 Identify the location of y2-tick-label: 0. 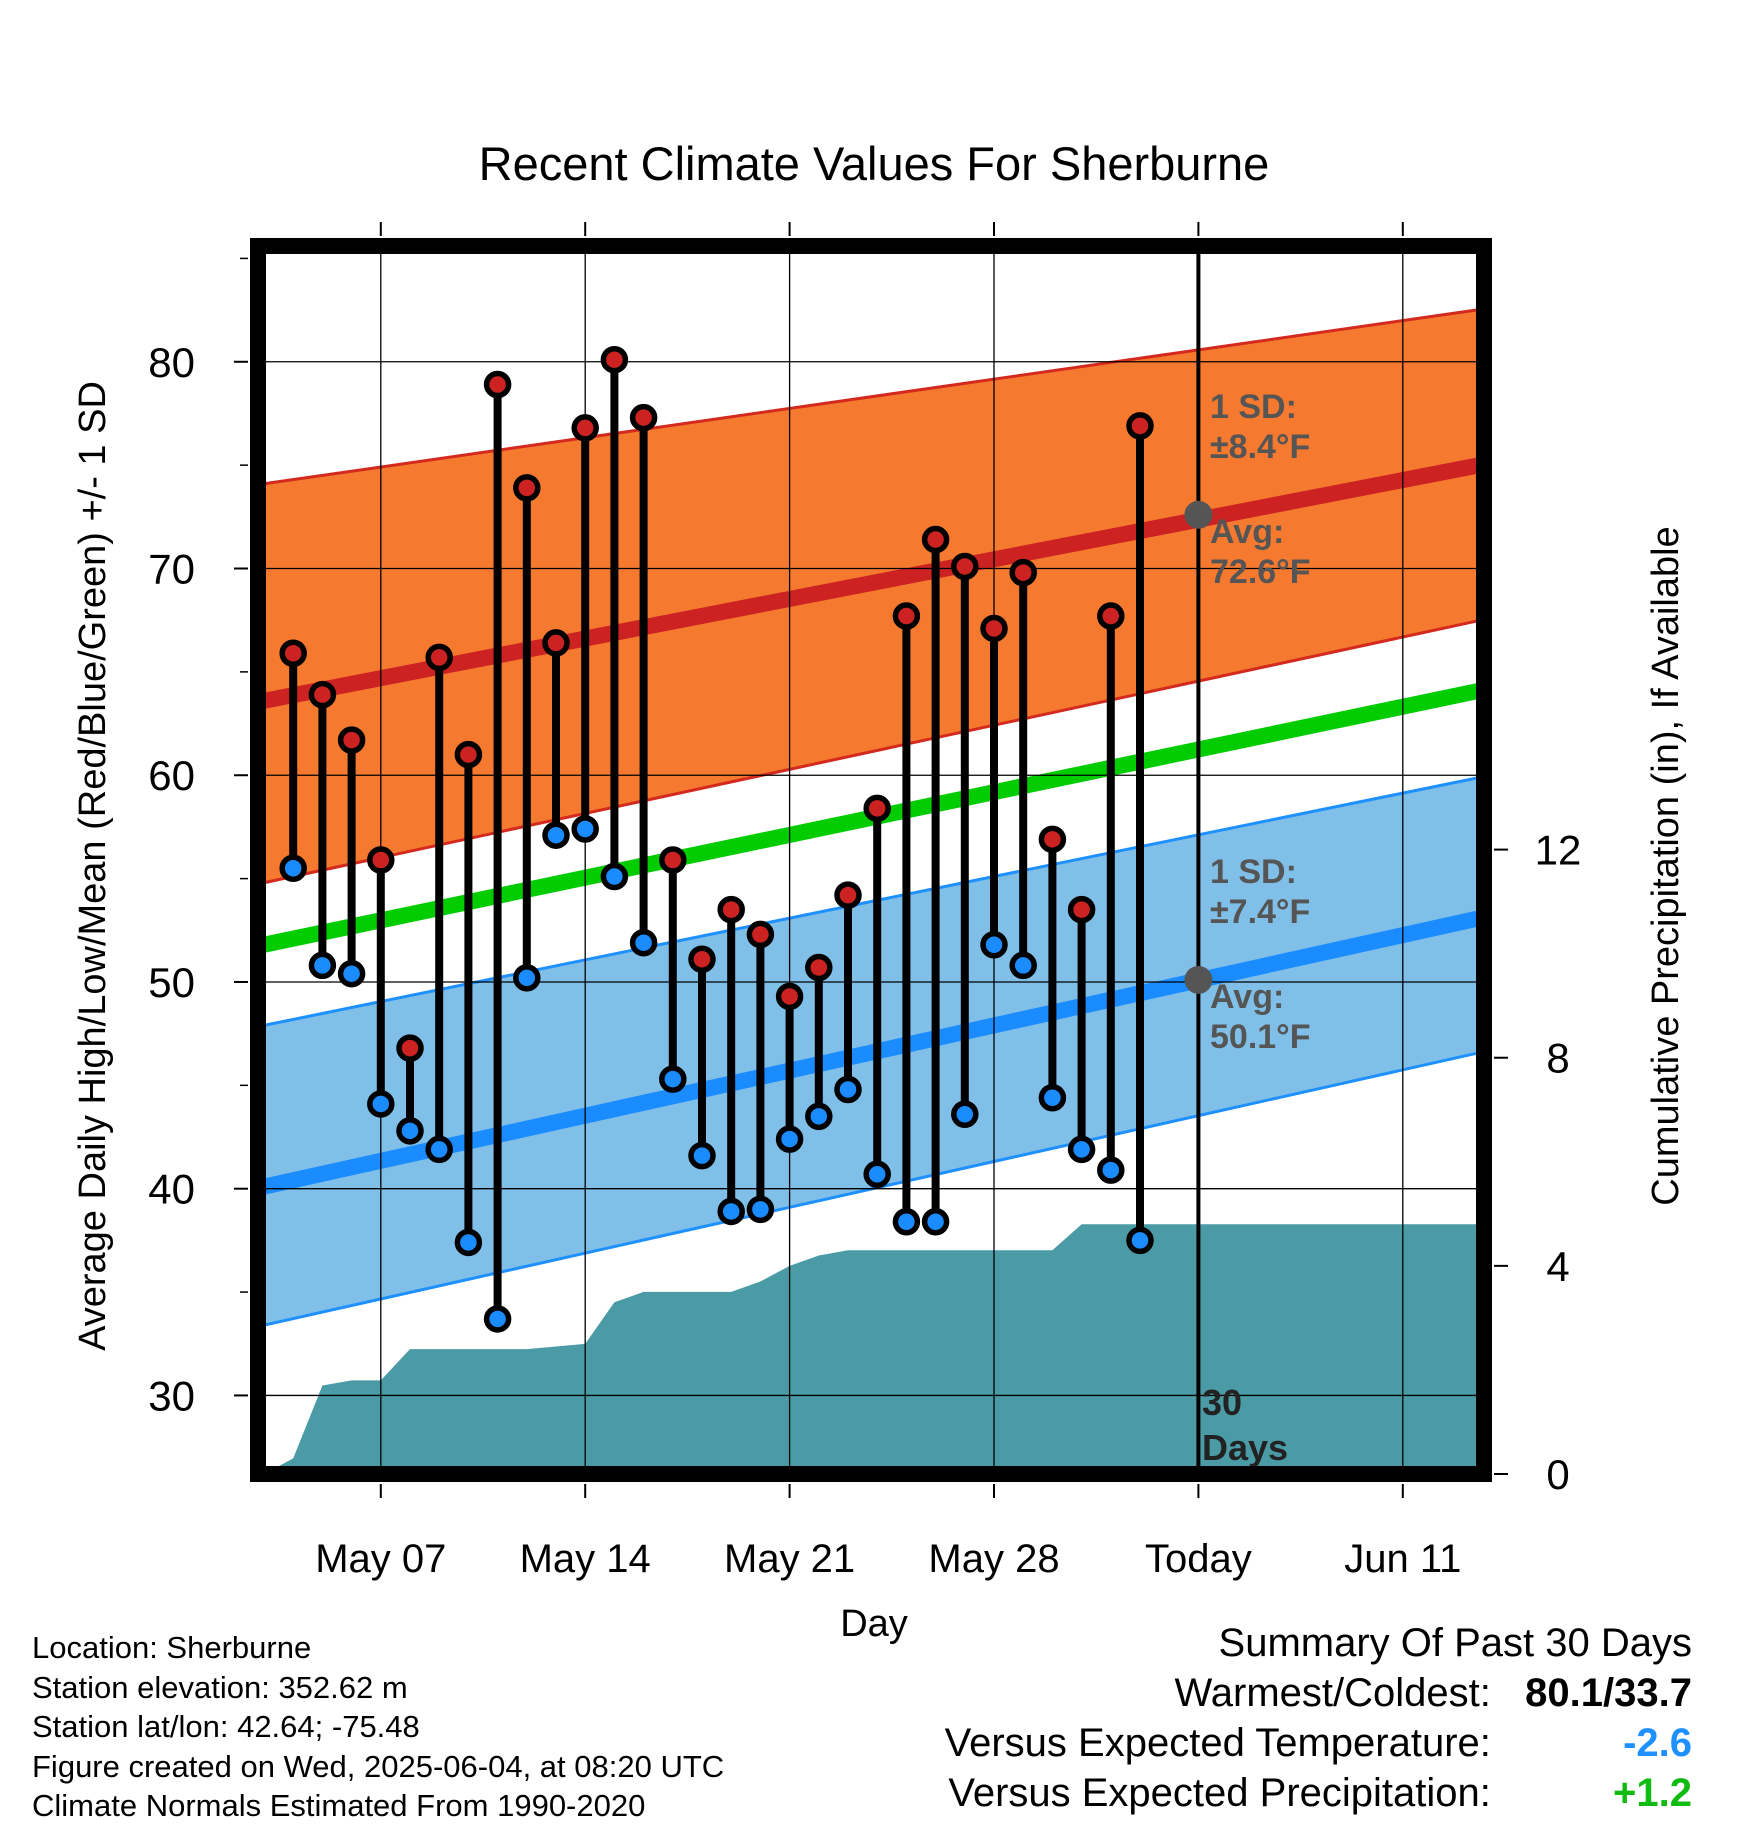
(1557, 1474).